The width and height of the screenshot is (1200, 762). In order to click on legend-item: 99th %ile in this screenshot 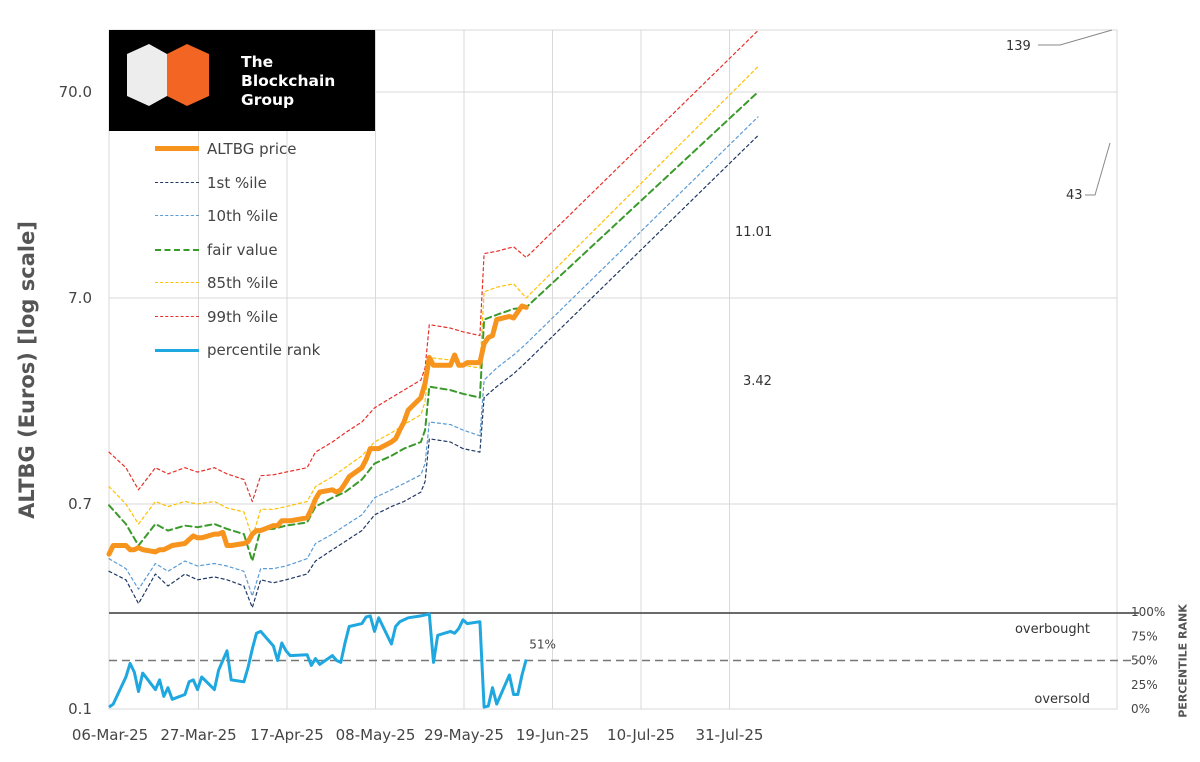, I will do `click(265, 317)`.